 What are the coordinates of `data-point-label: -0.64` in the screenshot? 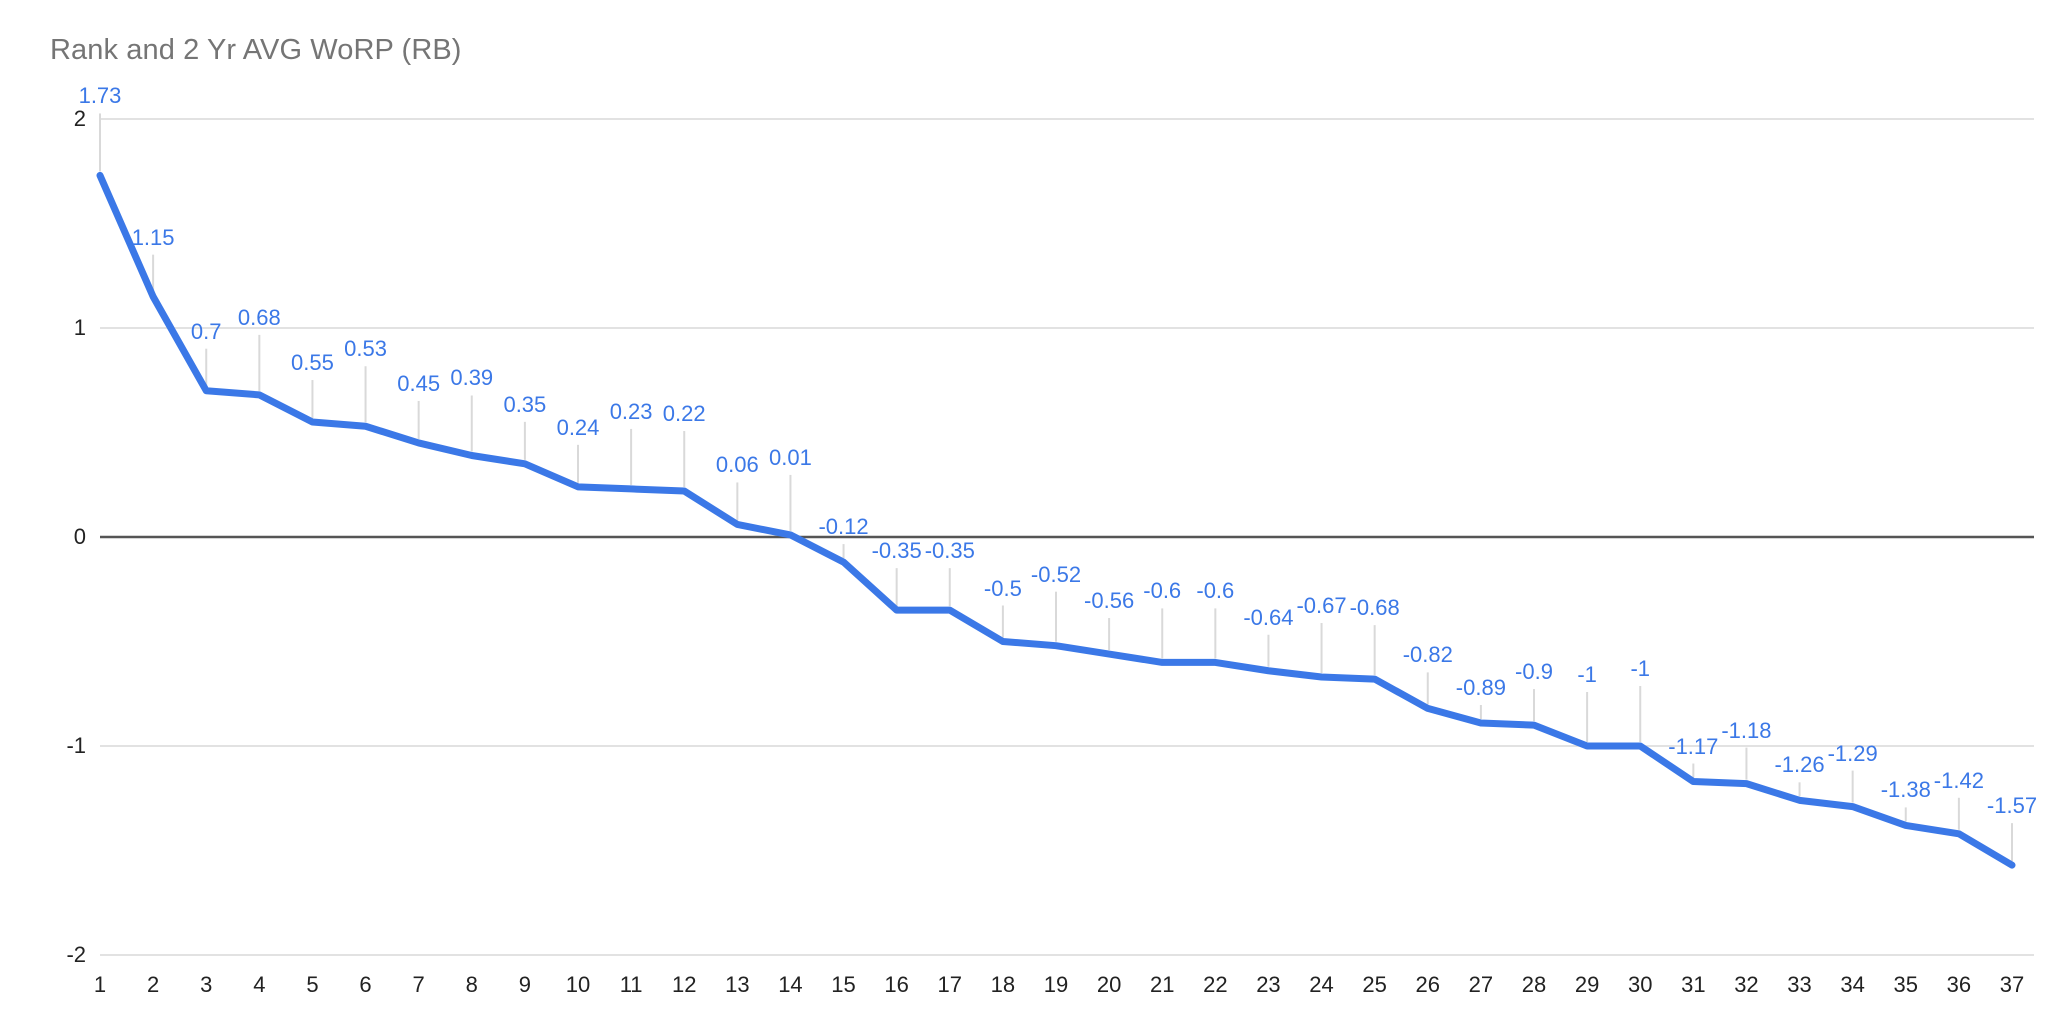 It's located at (1268, 617).